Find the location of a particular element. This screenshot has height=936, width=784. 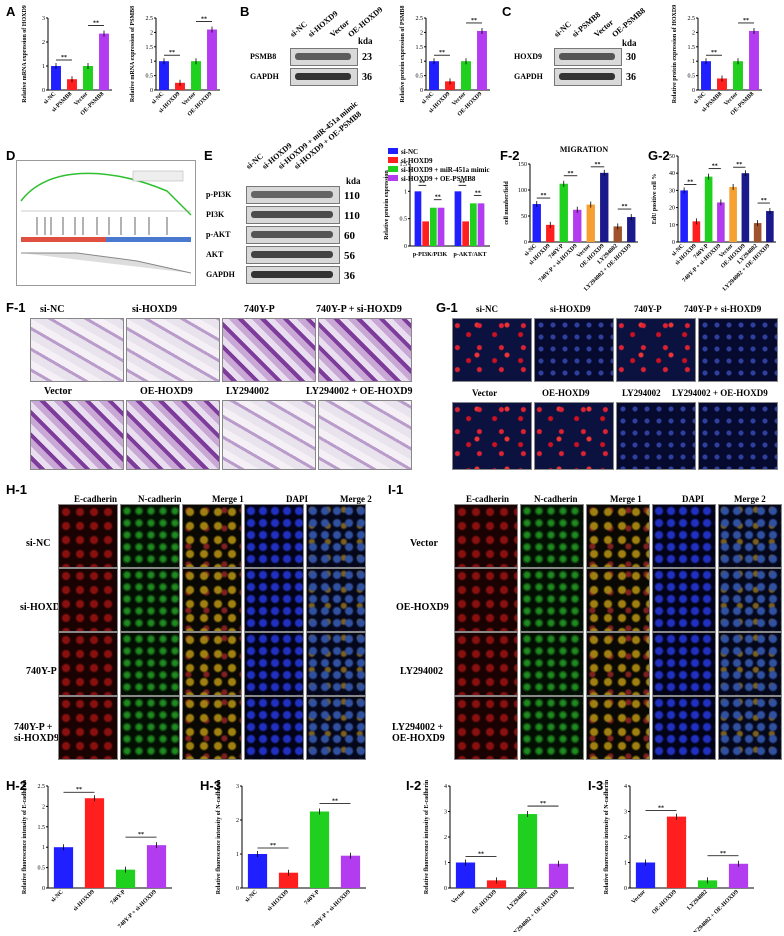

if-column-label: DAPI is located at coordinates (297, 499).